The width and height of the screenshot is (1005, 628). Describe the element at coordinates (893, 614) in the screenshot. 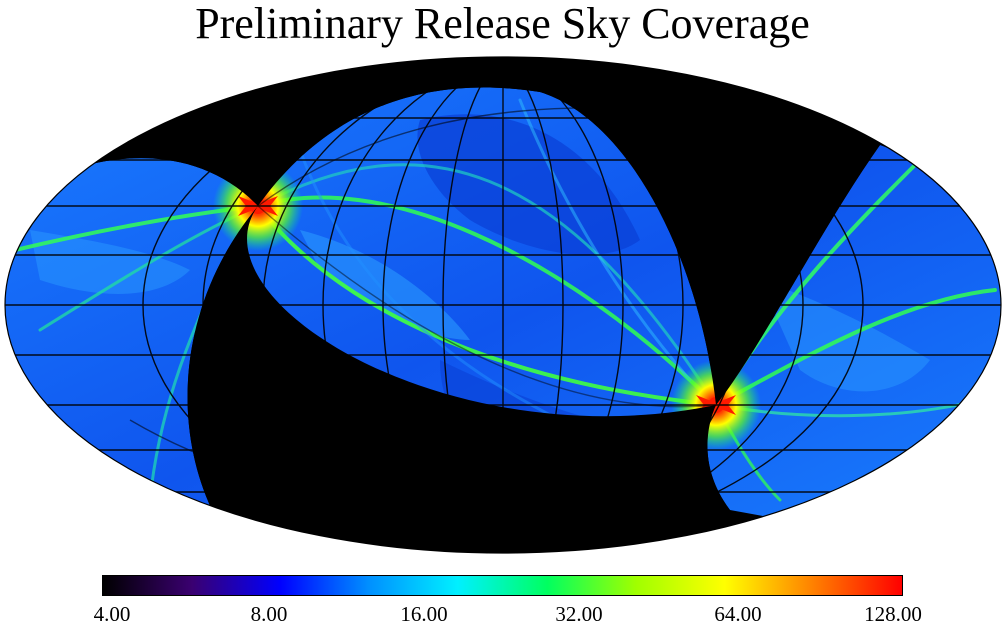

I see `colorbar-tick-label: 128.00` at that location.